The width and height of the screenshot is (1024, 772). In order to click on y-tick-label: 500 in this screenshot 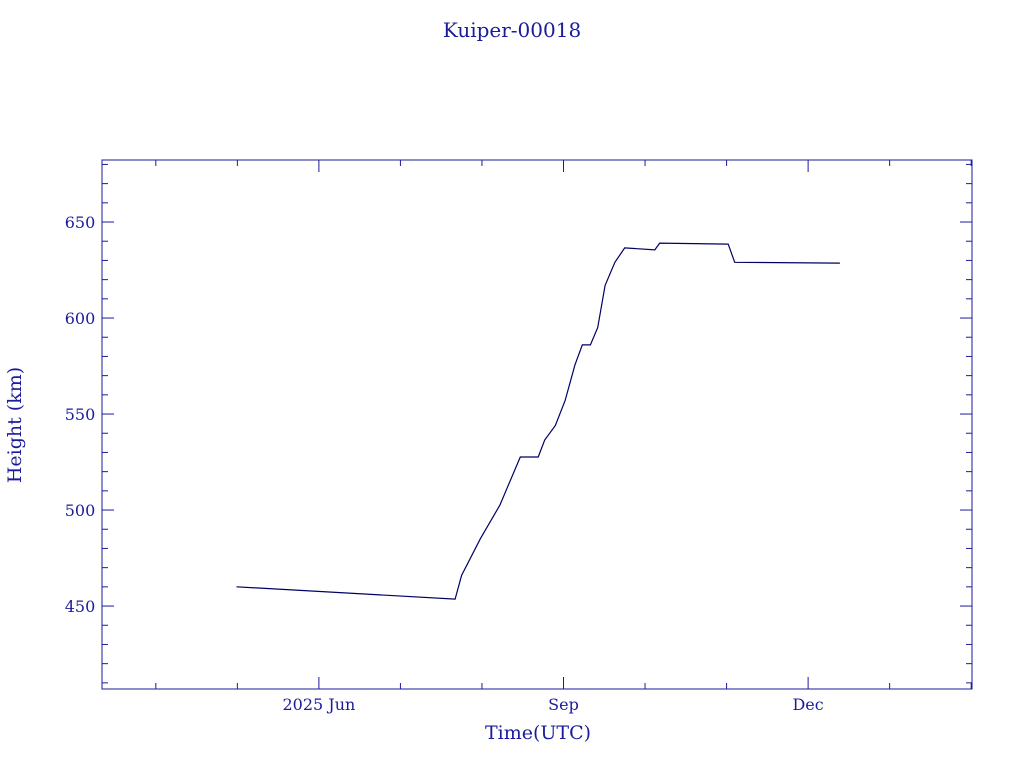, I will do `click(80, 510)`.